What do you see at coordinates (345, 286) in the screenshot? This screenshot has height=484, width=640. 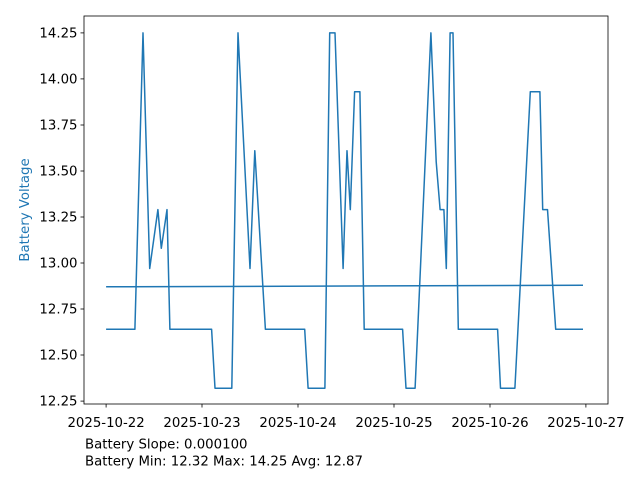 I see `series-battery-trend` at bounding box center [345, 286].